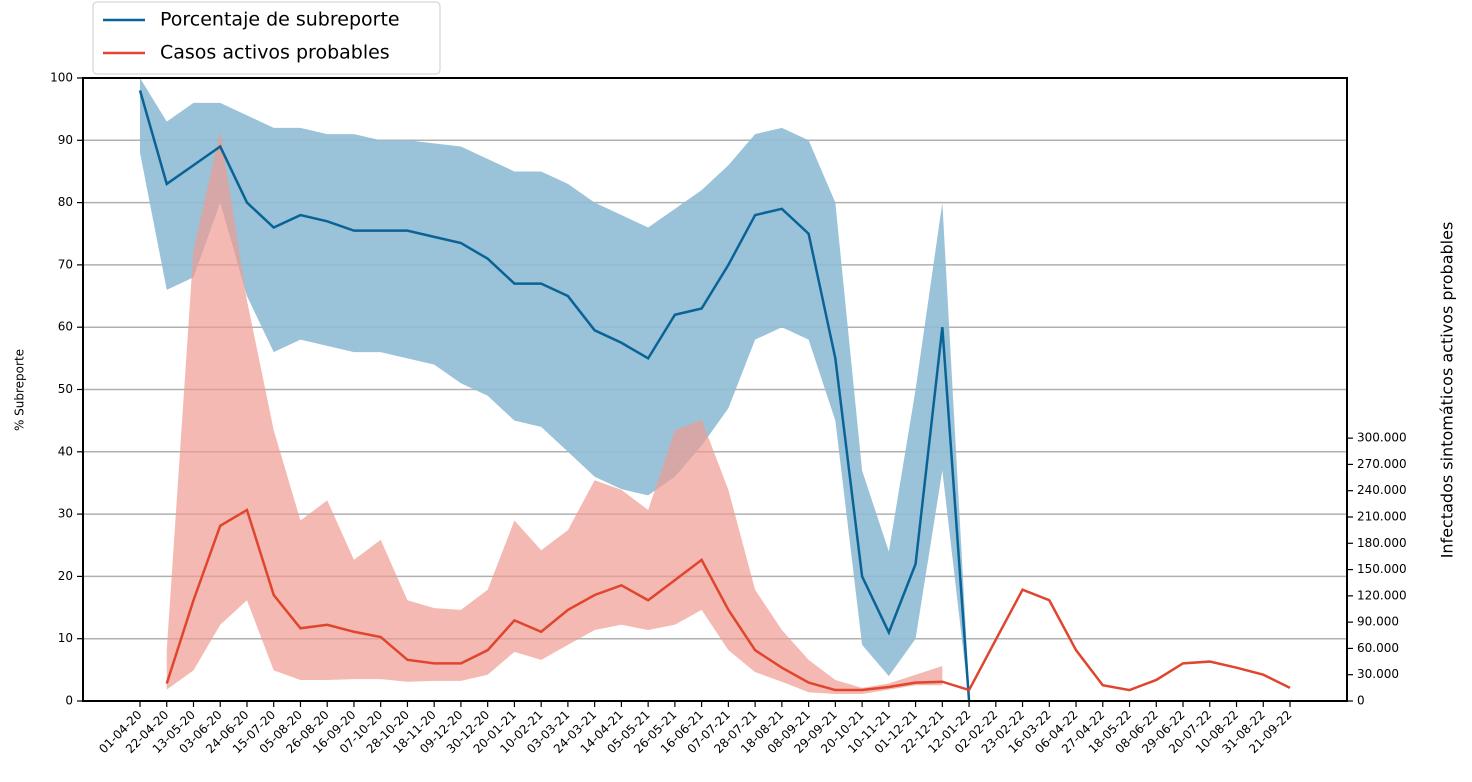  Describe the element at coordinates (65, 264) in the screenshot. I see `y-tick-label: 70` at that location.